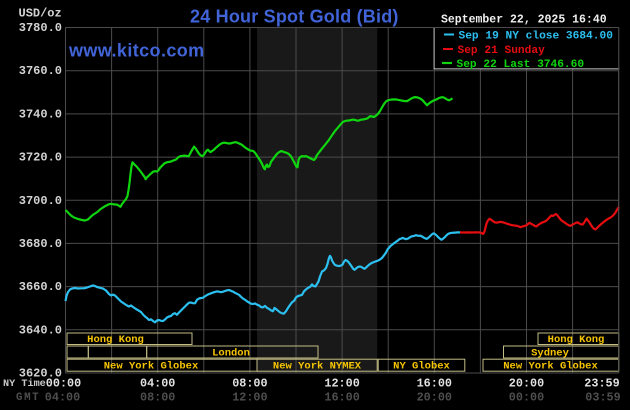  What do you see at coordinates (40, 14) in the screenshot?
I see `svg-text: USD/oz` at bounding box center [40, 14].